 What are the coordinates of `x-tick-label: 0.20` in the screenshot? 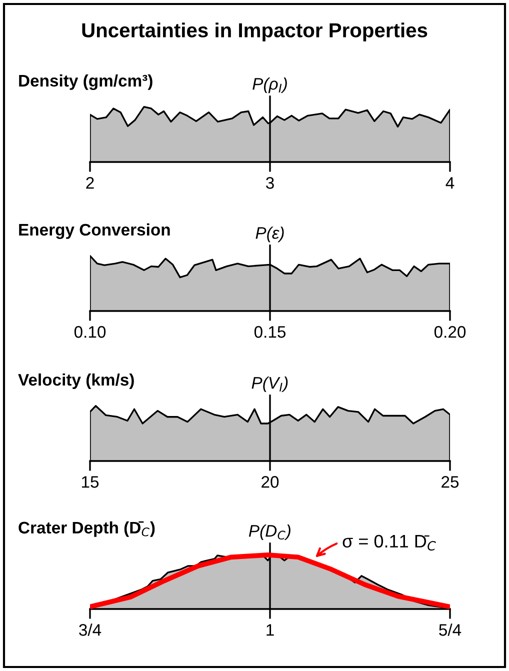 It's located at (450, 332).